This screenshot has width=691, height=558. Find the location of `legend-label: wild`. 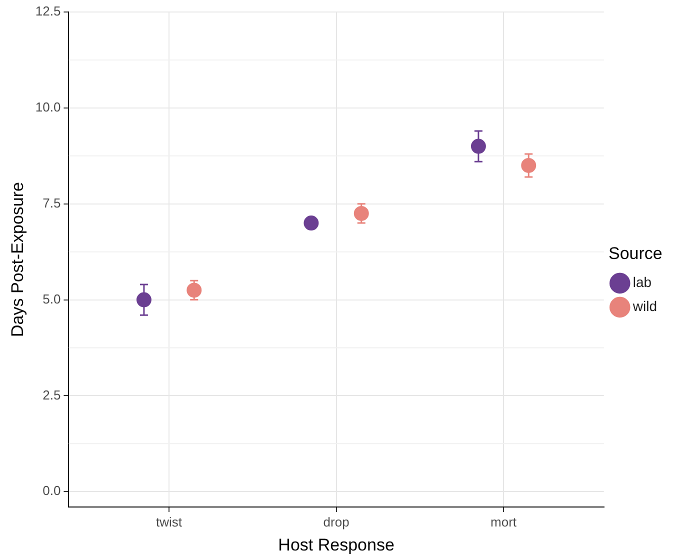

legend-label: wild is located at coordinates (645, 306).